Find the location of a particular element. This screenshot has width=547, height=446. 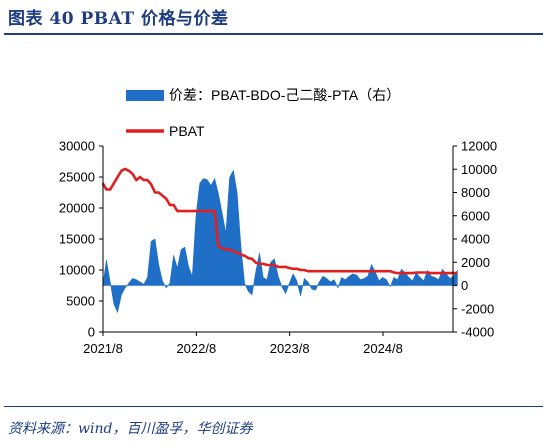

legend-label-spread: 价差：PBAT-BDO-己二酸-PTA（右） is located at coordinates (284, 95).